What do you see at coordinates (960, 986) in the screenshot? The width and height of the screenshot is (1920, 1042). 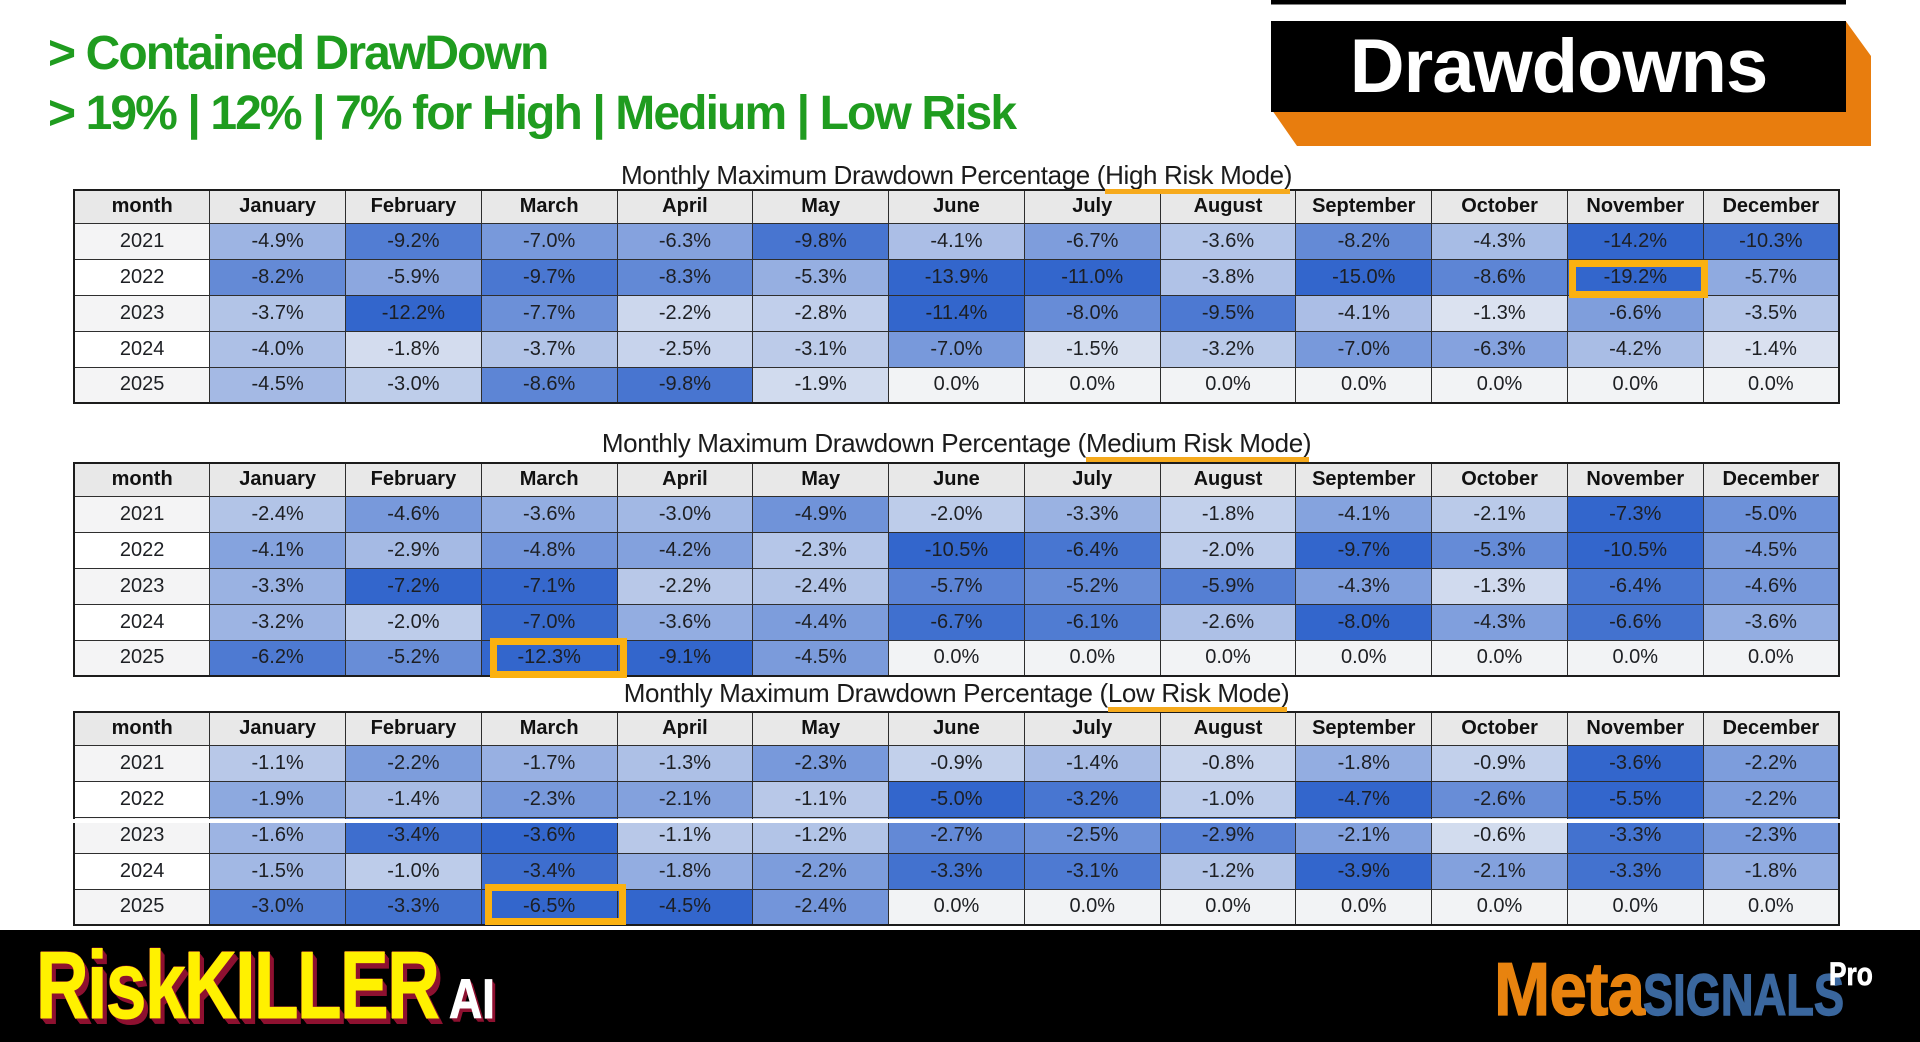 I see `footer-bar: RiskKILLER AI Meta SIGNALS Pro` at bounding box center [960, 986].